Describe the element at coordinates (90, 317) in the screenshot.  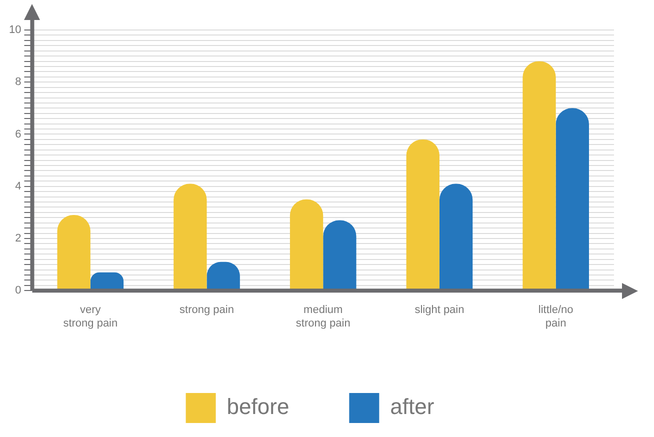
I see `x-tick-label: very strong pain` at that location.